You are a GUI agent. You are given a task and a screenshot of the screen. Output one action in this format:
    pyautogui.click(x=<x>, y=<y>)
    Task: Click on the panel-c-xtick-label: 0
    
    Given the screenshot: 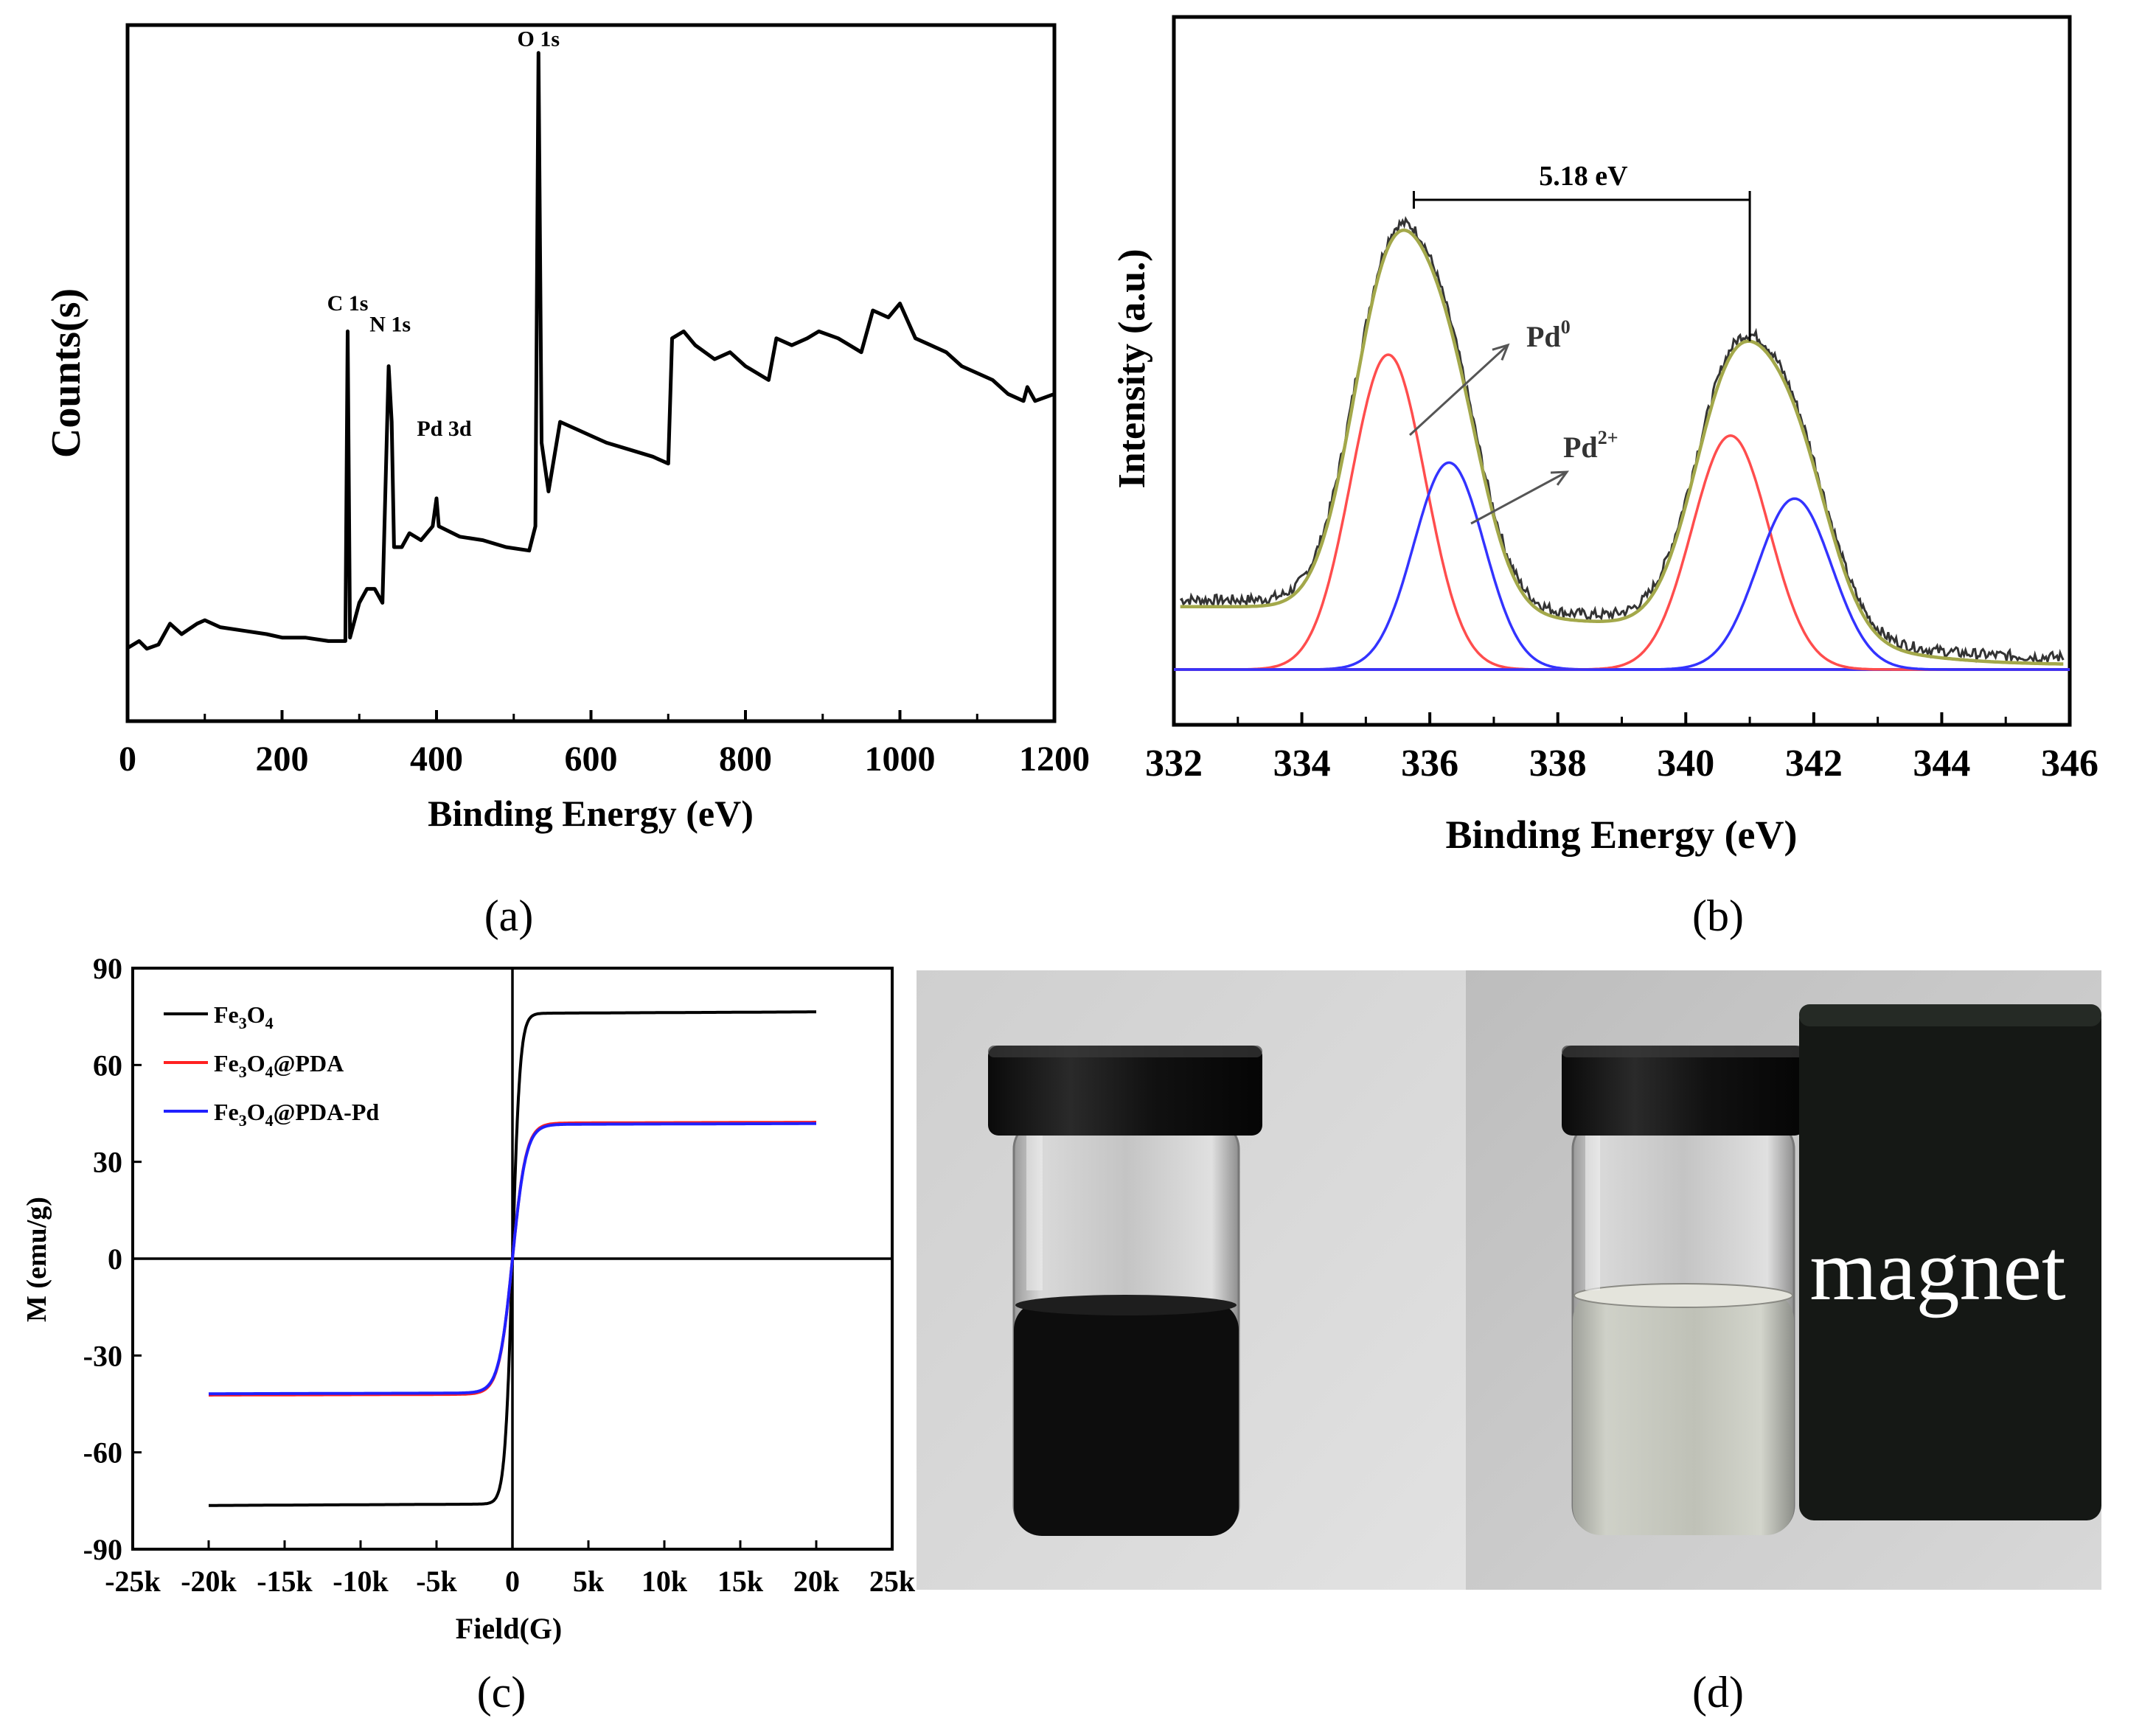 What is the action you would take?
    pyautogui.click(x=512, y=1581)
    